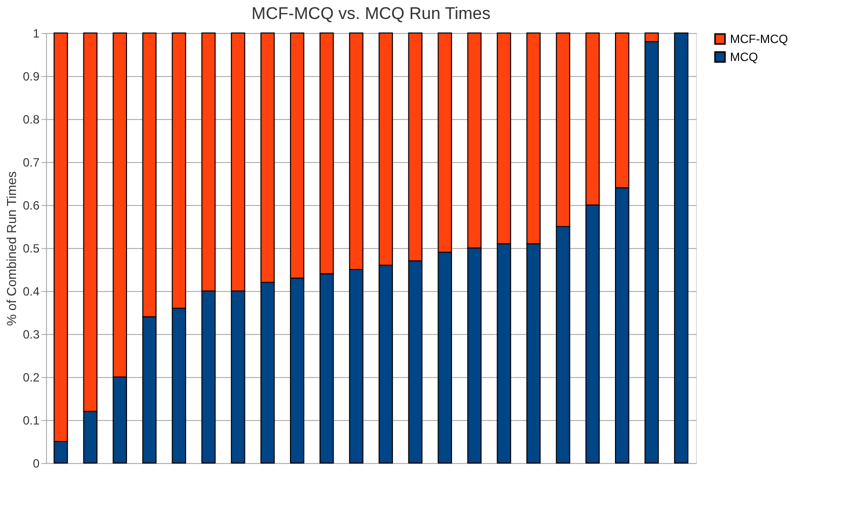 Image resolution: width=864 pixels, height=514 pixels. What do you see at coordinates (31, 119) in the screenshot?
I see `y-tick-label: 0.8` at bounding box center [31, 119].